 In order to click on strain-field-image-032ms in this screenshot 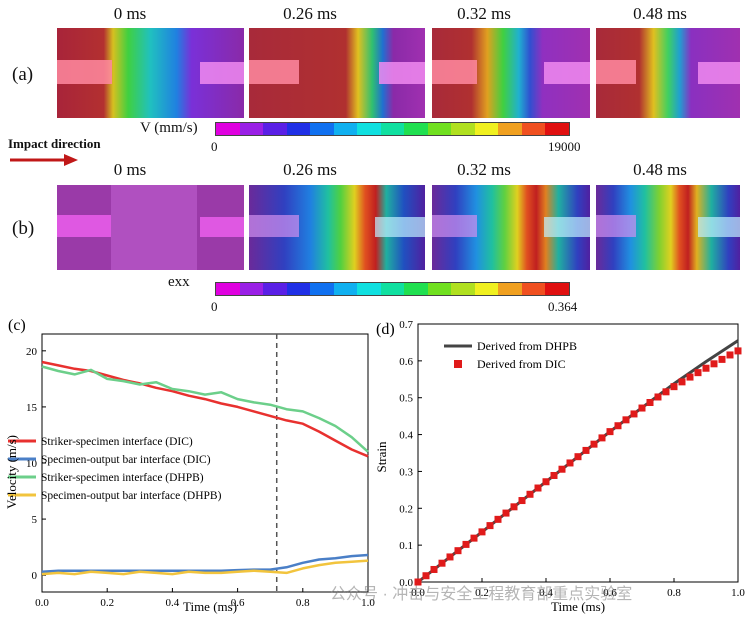, I will do `click(511, 227)`.